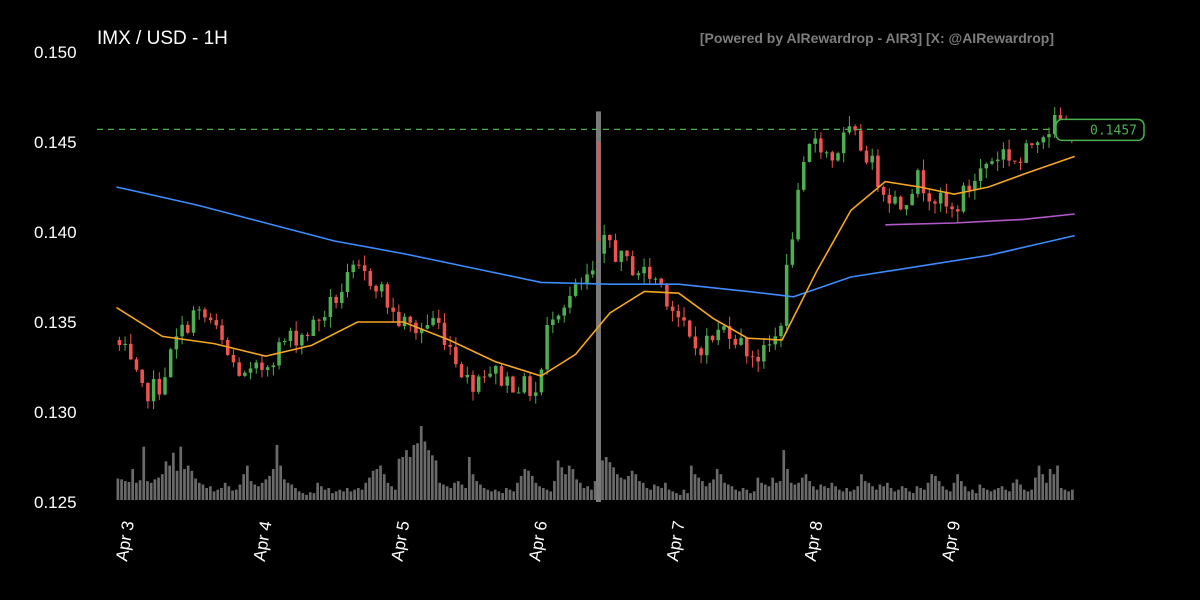 This screenshot has width=1200, height=600. What do you see at coordinates (125, 540) in the screenshot?
I see `x-tick-label: Apr 3` at bounding box center [125, 540].